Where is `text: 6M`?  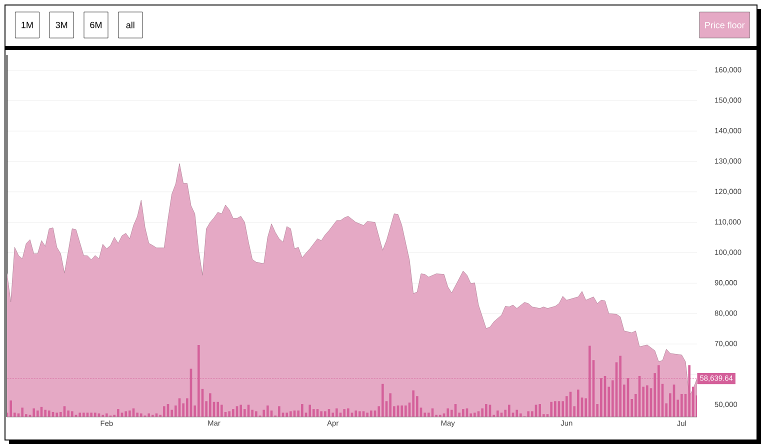 text: 6M is located at coordinates (96, 25).